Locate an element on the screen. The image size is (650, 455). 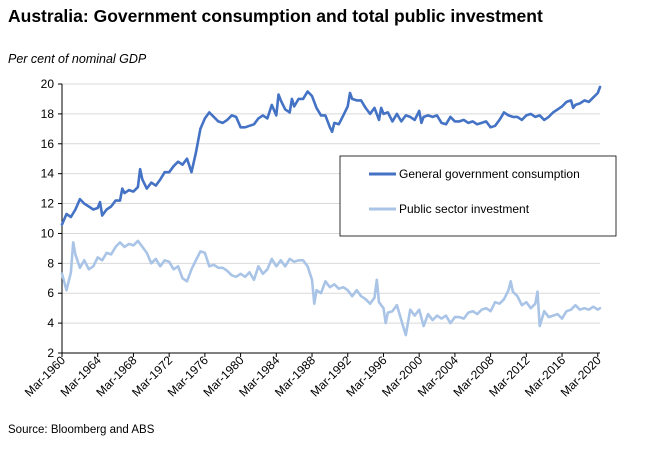
legend-box is located at coordinates (478, 196).